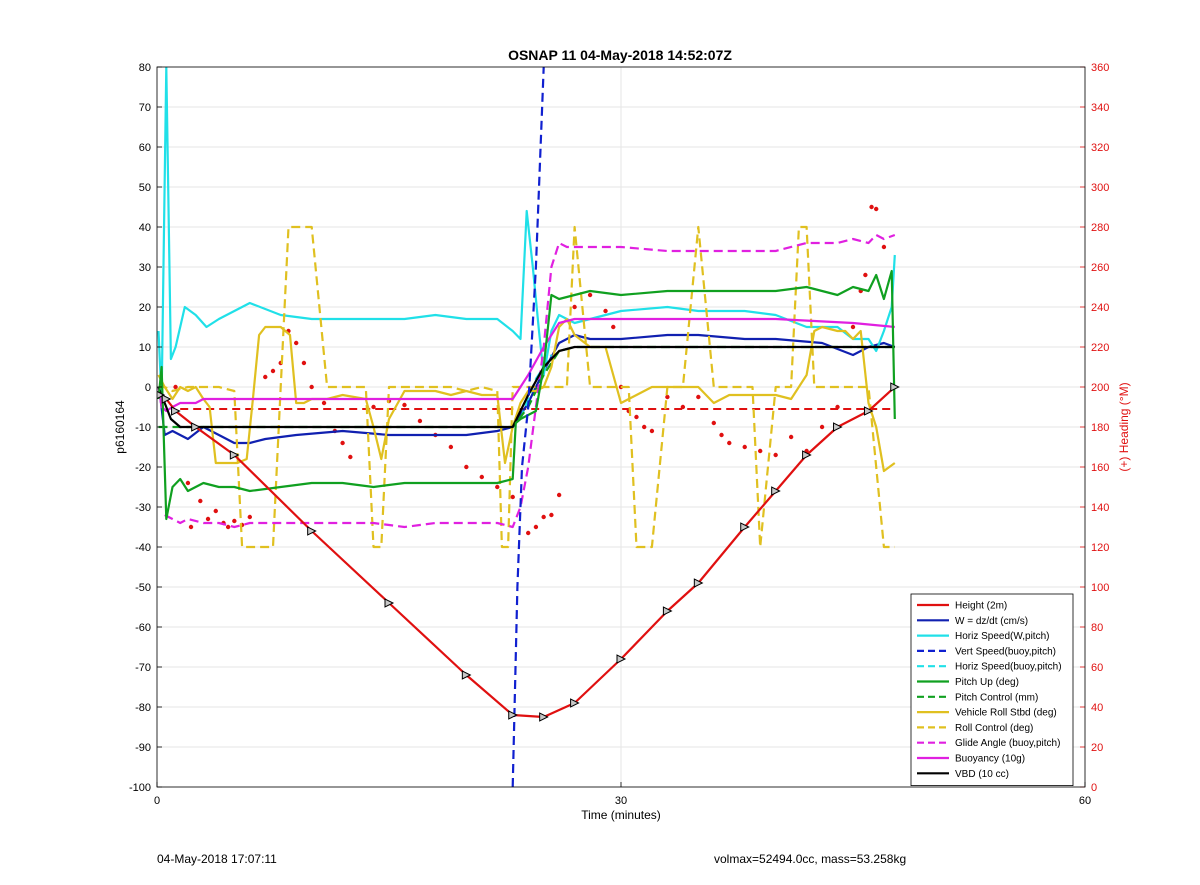  Describe the element at coordinates (990, 759) in the screenshot. I see `legend-entry-label: Buoyancy (10g)` at that location.